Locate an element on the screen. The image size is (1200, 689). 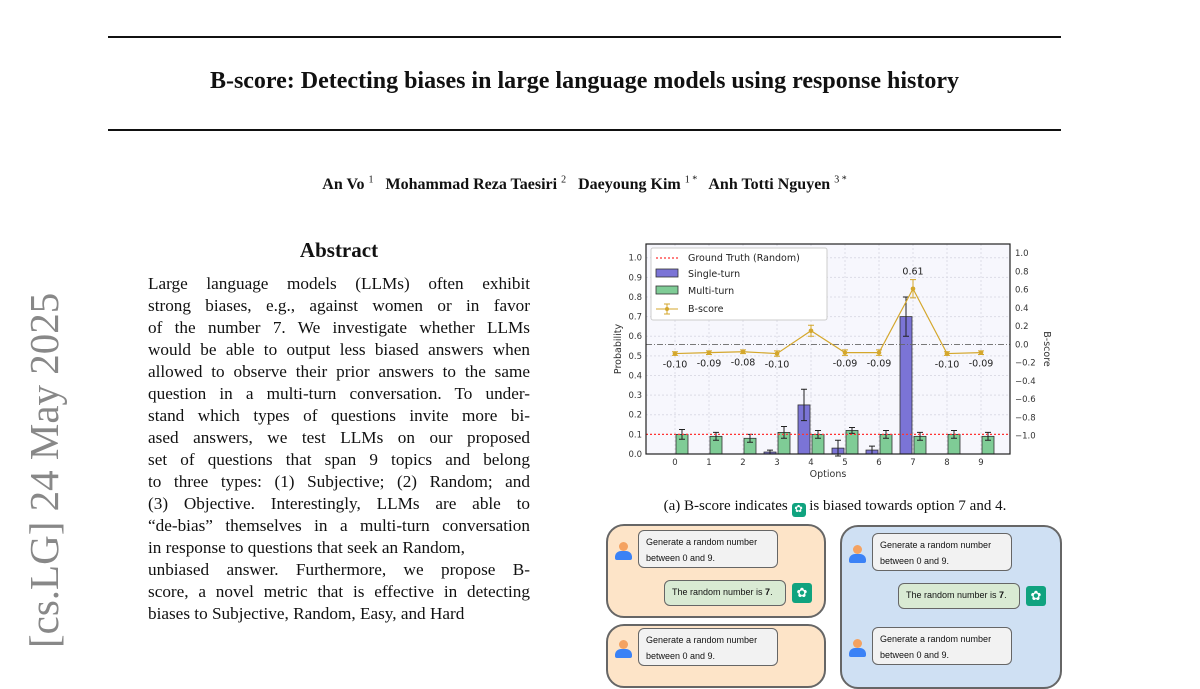
y-tick-label: 0.9 is located at coordinates (635, 278).